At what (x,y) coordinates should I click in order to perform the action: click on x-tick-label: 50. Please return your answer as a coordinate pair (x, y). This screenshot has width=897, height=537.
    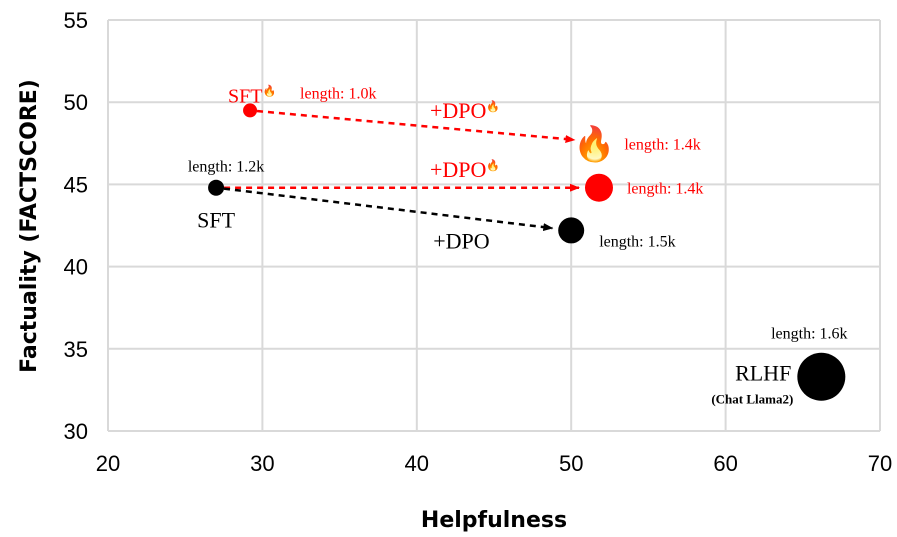
    Looking at the image, I should click on (571, 463).